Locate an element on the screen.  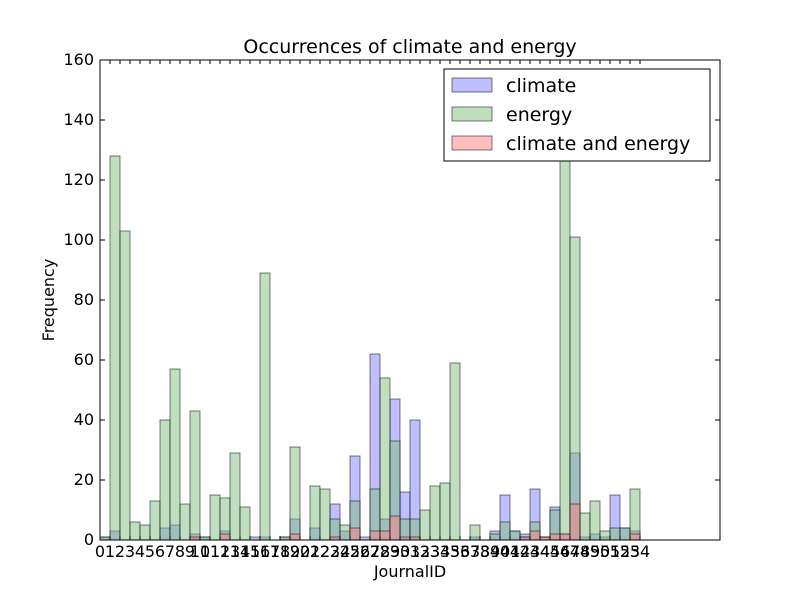
x-tick-label: 30 is located at coordinates (400, 551).